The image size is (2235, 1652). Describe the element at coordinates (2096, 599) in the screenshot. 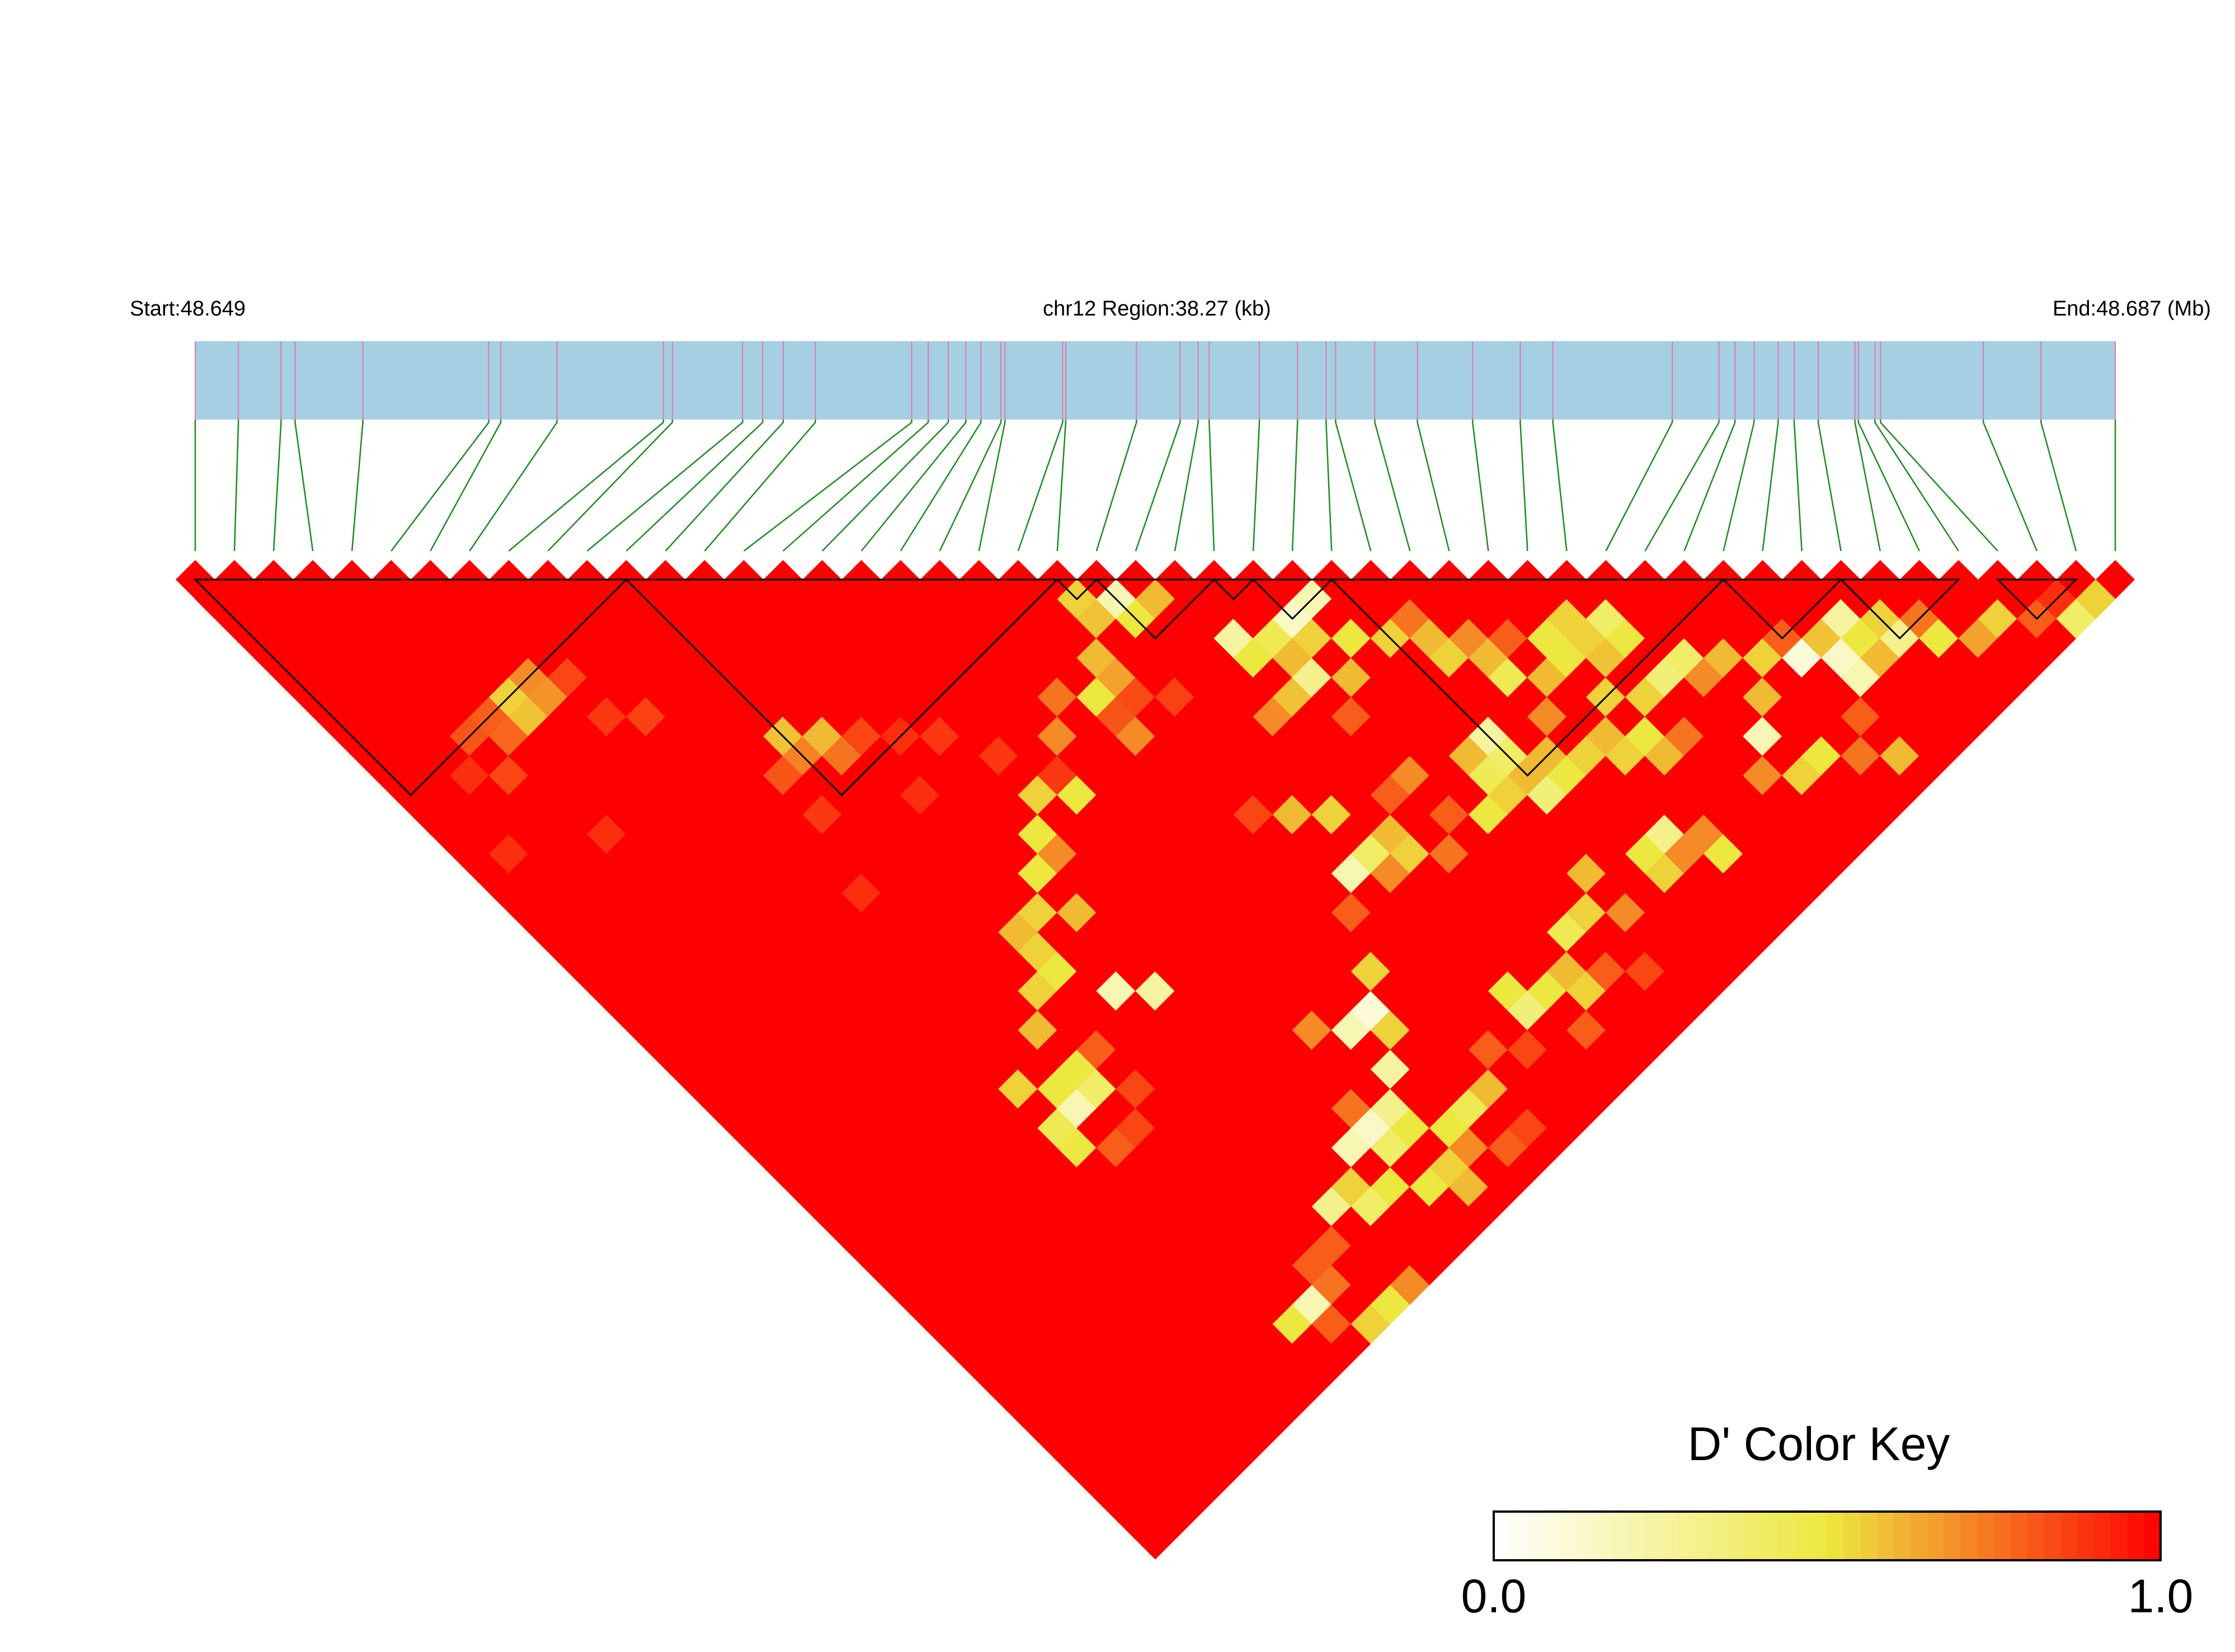

I see `ld-cell` at that location.